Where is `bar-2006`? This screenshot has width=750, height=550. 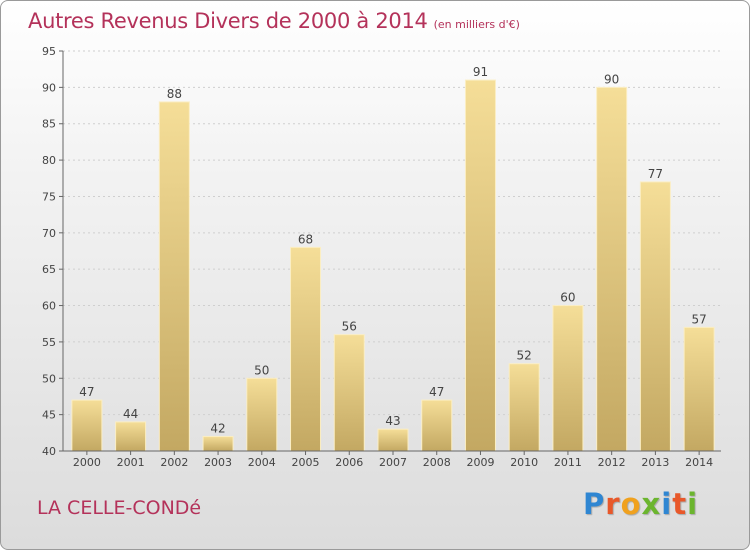 bar-2006 is located at coordinates (349, 393).